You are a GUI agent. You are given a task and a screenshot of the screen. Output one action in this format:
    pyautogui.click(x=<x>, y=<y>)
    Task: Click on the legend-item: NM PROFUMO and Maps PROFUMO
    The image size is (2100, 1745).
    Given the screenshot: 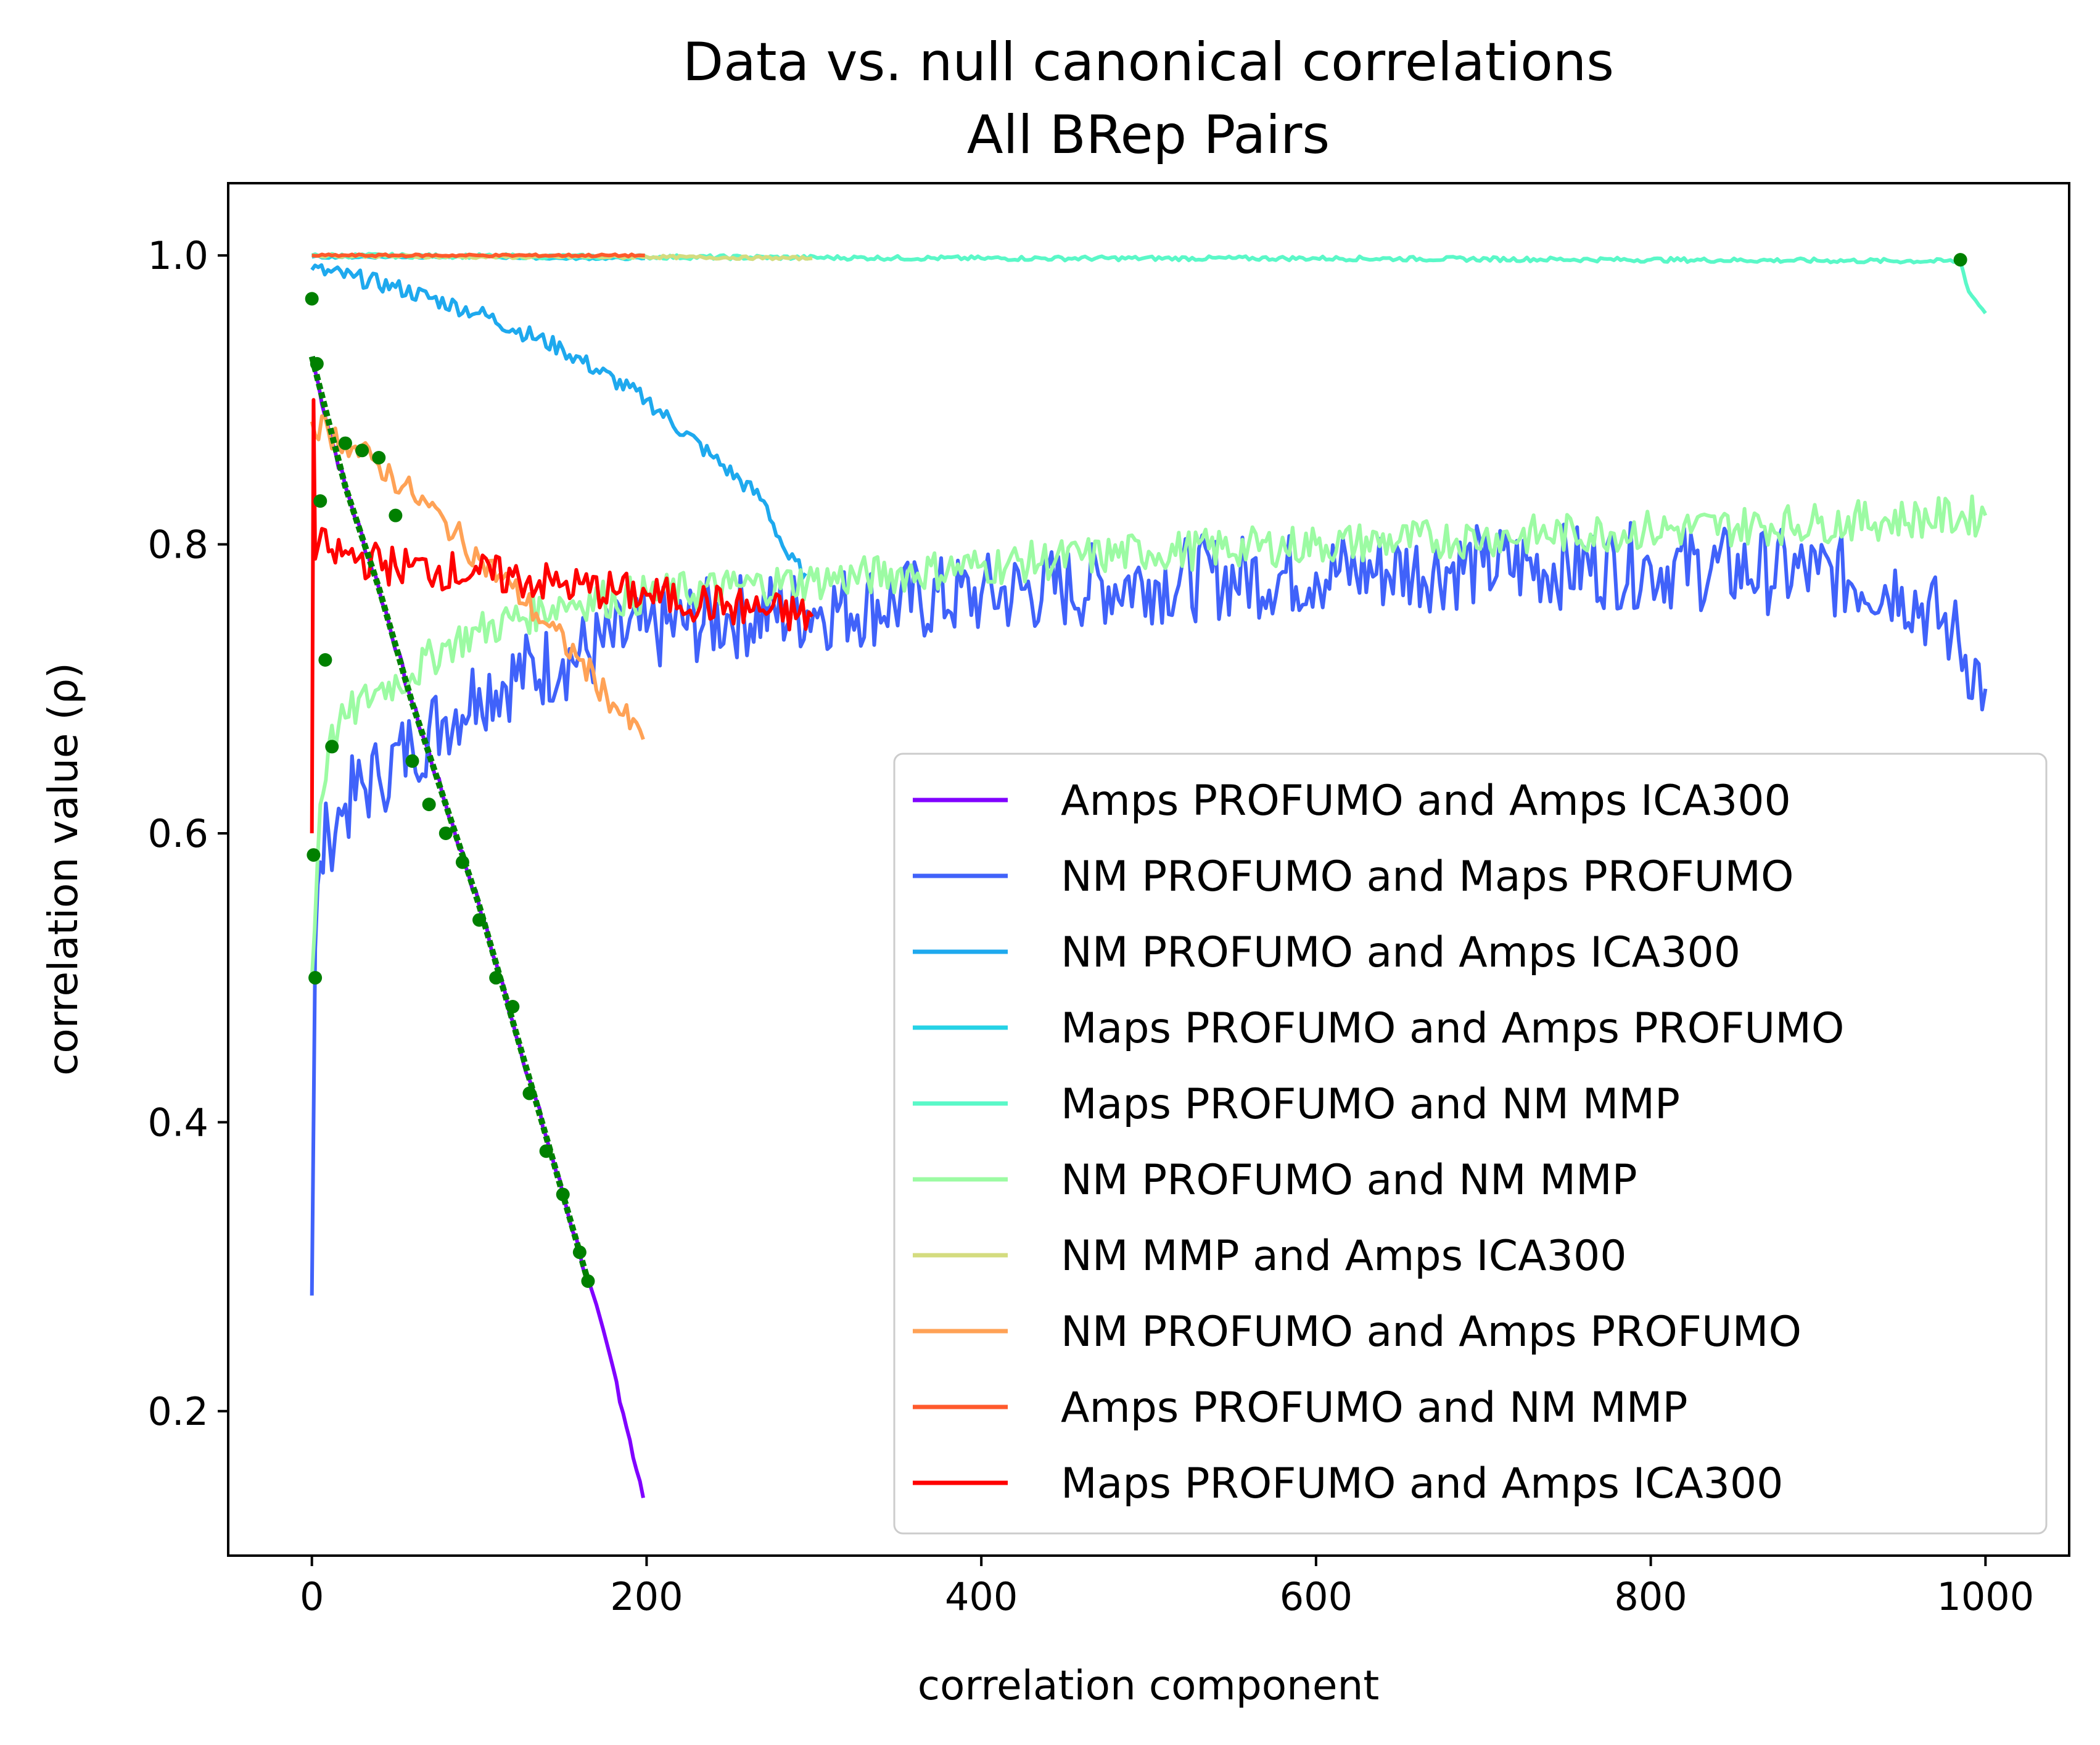 What is the action you would take?
    pyautogui.click(x=1353, y=876)
    